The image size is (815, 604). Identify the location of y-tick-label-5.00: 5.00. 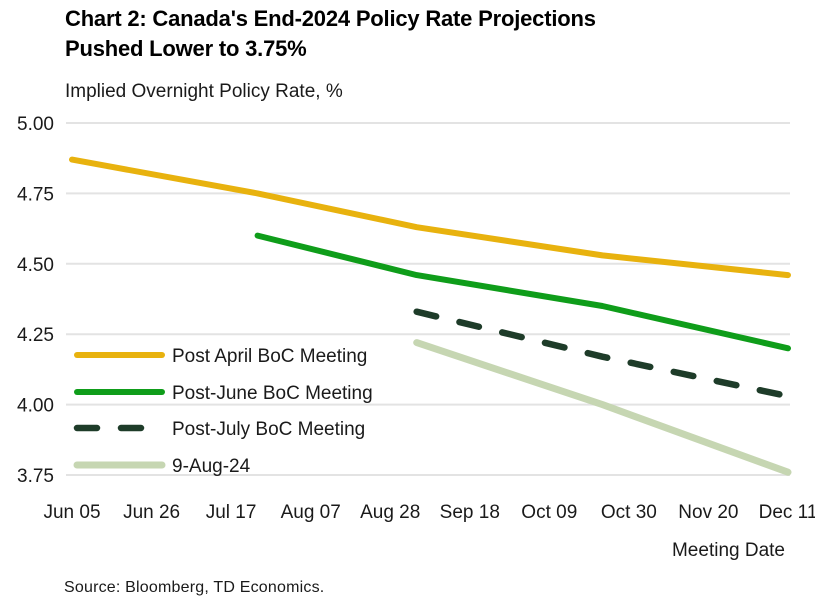
(35, 124).